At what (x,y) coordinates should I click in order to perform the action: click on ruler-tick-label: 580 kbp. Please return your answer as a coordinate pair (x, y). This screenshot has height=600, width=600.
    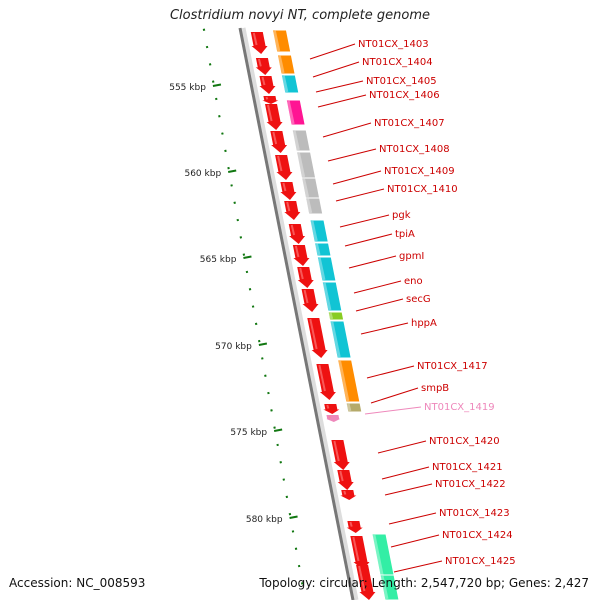
    Looking at the image, I should click on (264, 520).